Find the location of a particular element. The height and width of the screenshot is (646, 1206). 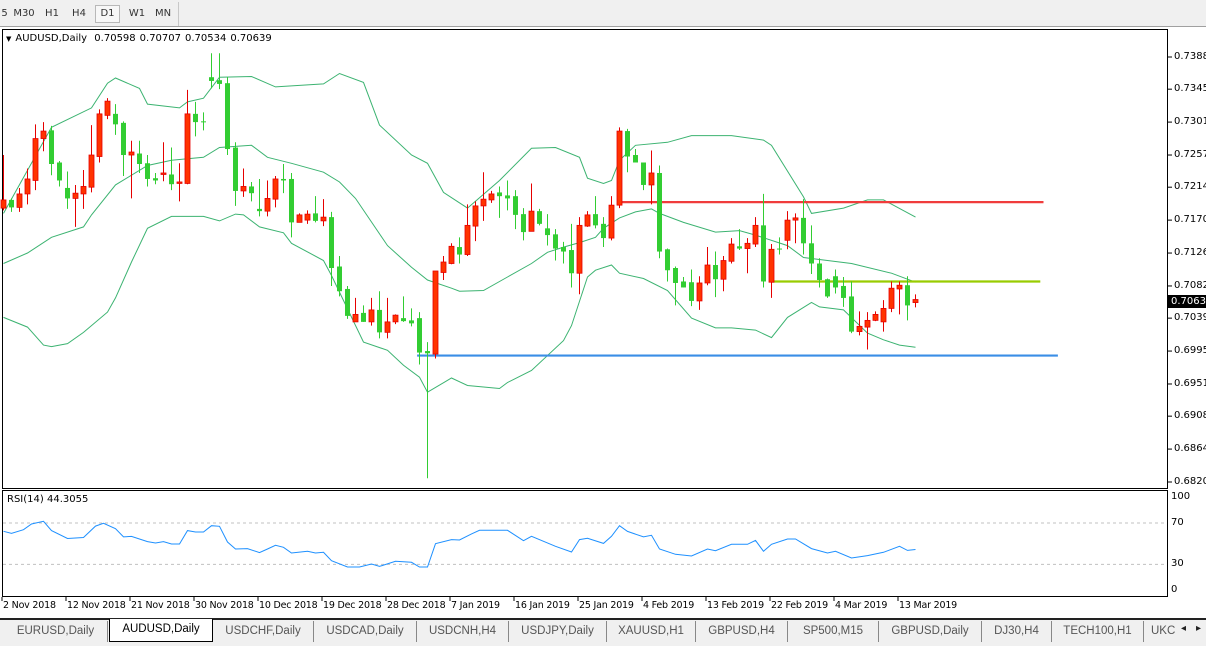

tab-usdcnh-h4: USDCNH,H4 is located at coordinates (463, 631).